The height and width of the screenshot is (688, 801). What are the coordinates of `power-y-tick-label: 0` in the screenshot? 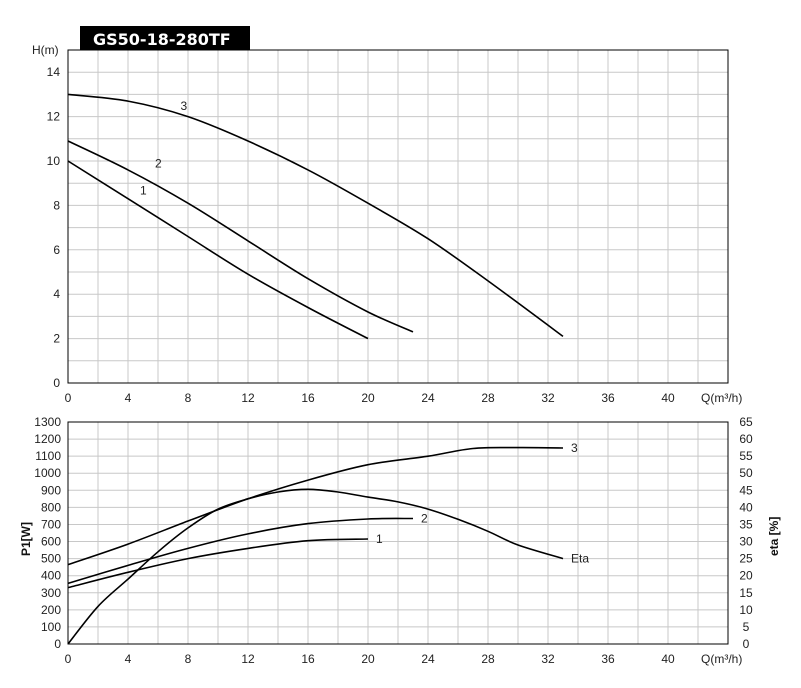 It's located at (57, 644).